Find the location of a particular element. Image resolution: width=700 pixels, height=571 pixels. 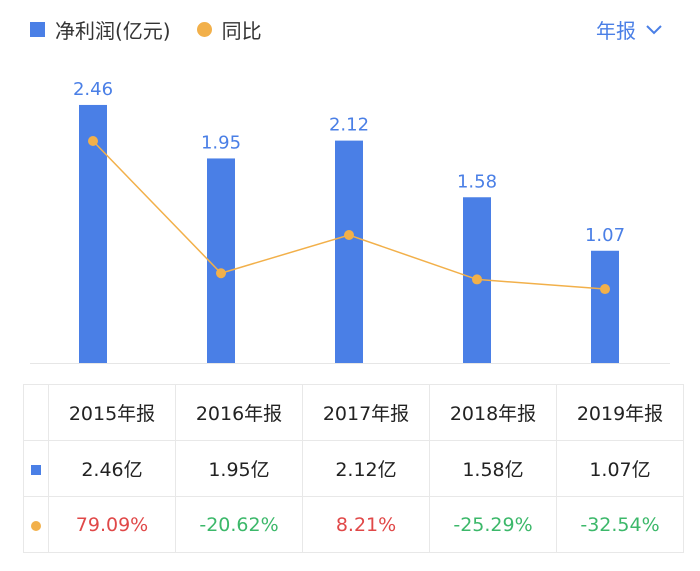

chevron-down-icon is located at coordinates (654, 29).